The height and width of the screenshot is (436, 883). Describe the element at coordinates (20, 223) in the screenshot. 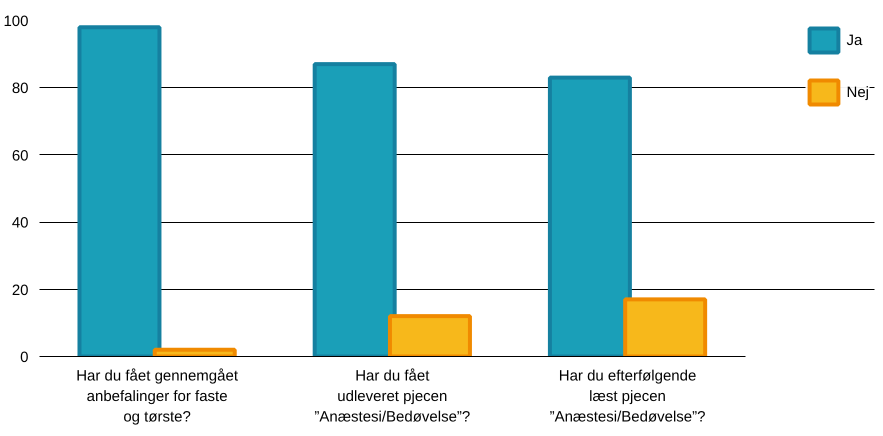

I see `y-tick-label: 40` at that location.